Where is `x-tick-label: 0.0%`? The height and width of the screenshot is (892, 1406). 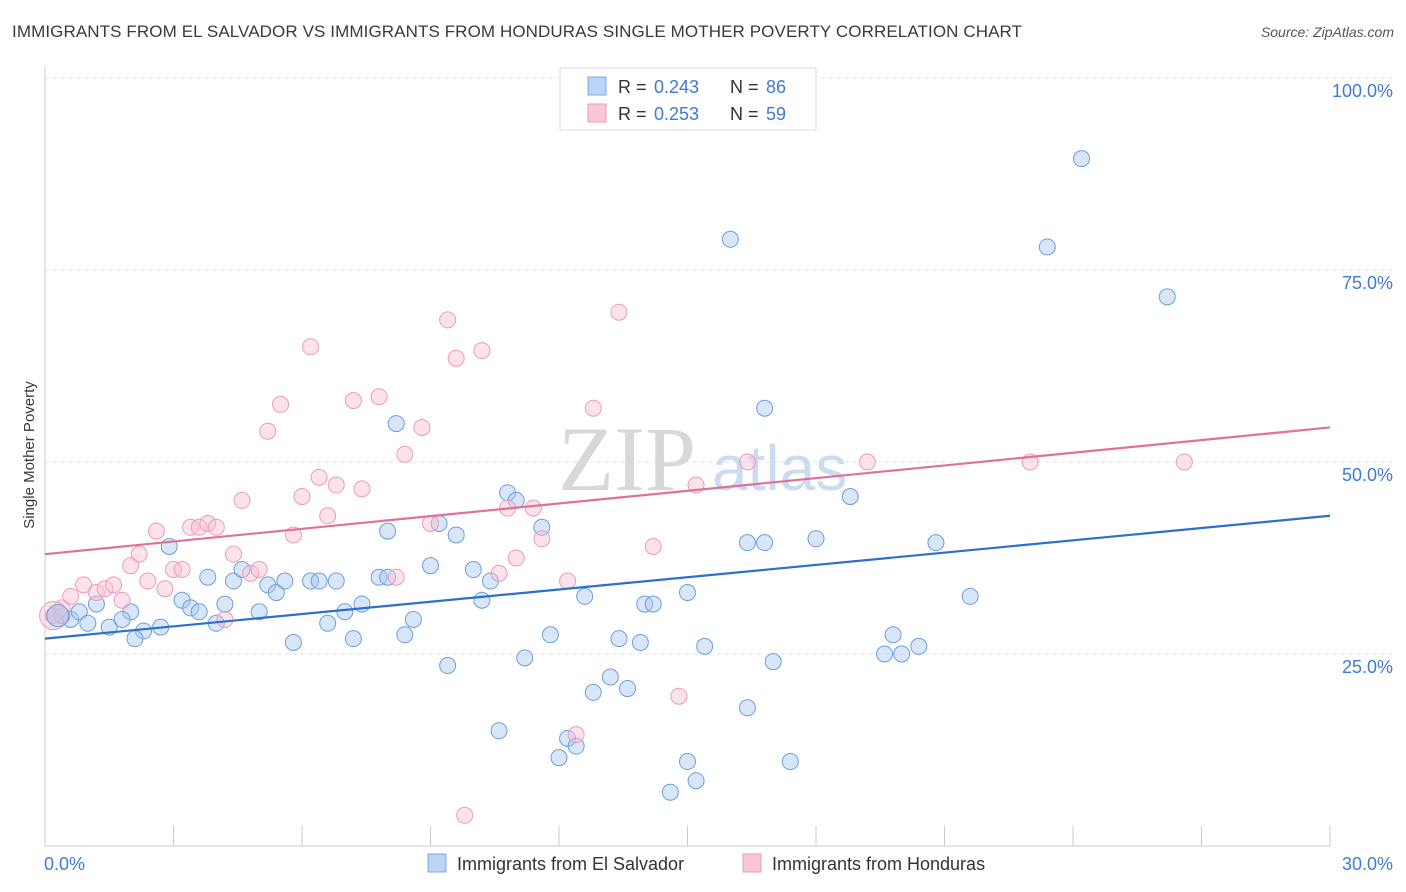 x-tick-label: 0.0% is located at coordinates (64, 864).